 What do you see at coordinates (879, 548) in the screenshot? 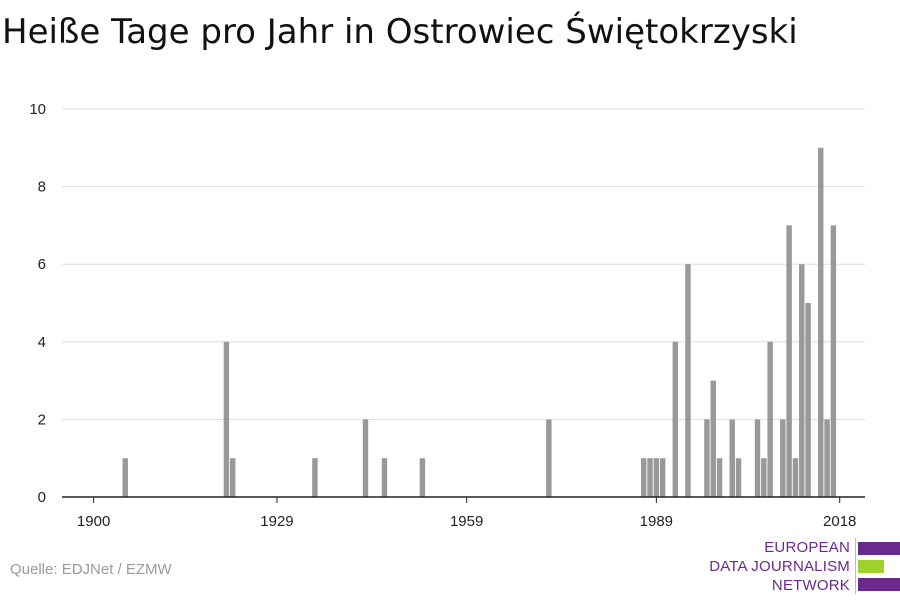
I see `logo-bar-top` at bounding box center [879, 548].